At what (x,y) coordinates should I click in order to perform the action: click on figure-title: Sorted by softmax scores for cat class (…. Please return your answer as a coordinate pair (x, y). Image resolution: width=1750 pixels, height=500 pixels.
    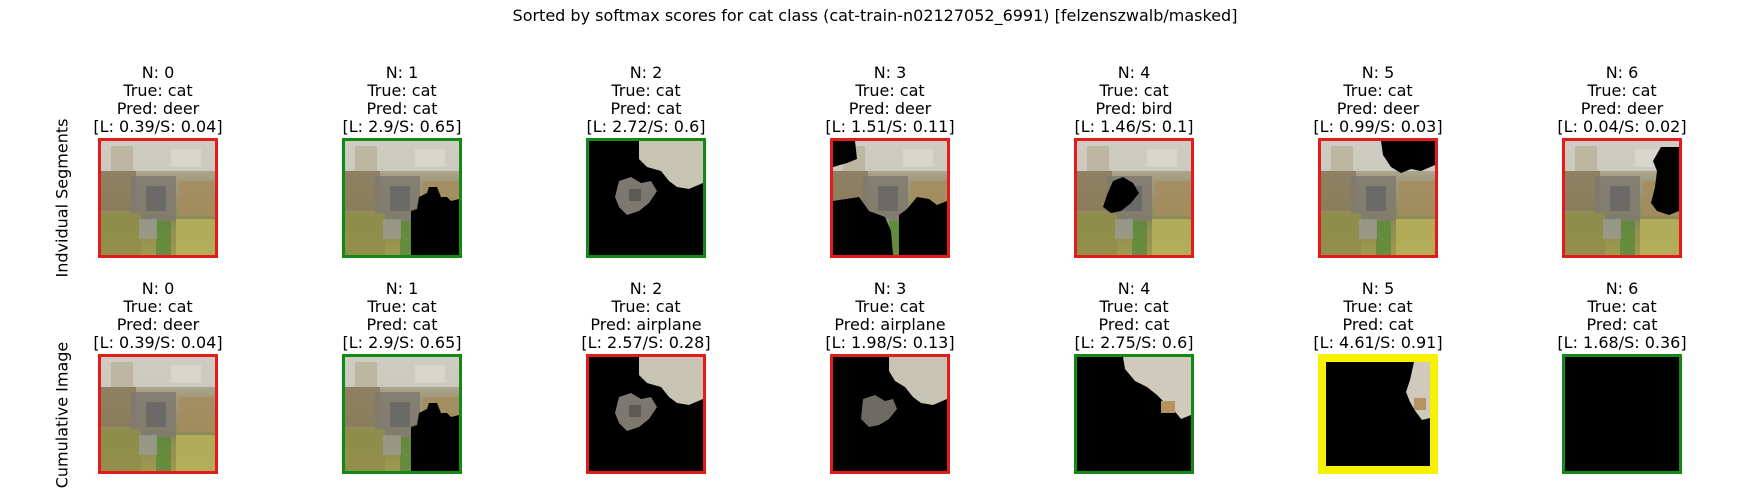
    Looking at the image, I should click on (875, 15).